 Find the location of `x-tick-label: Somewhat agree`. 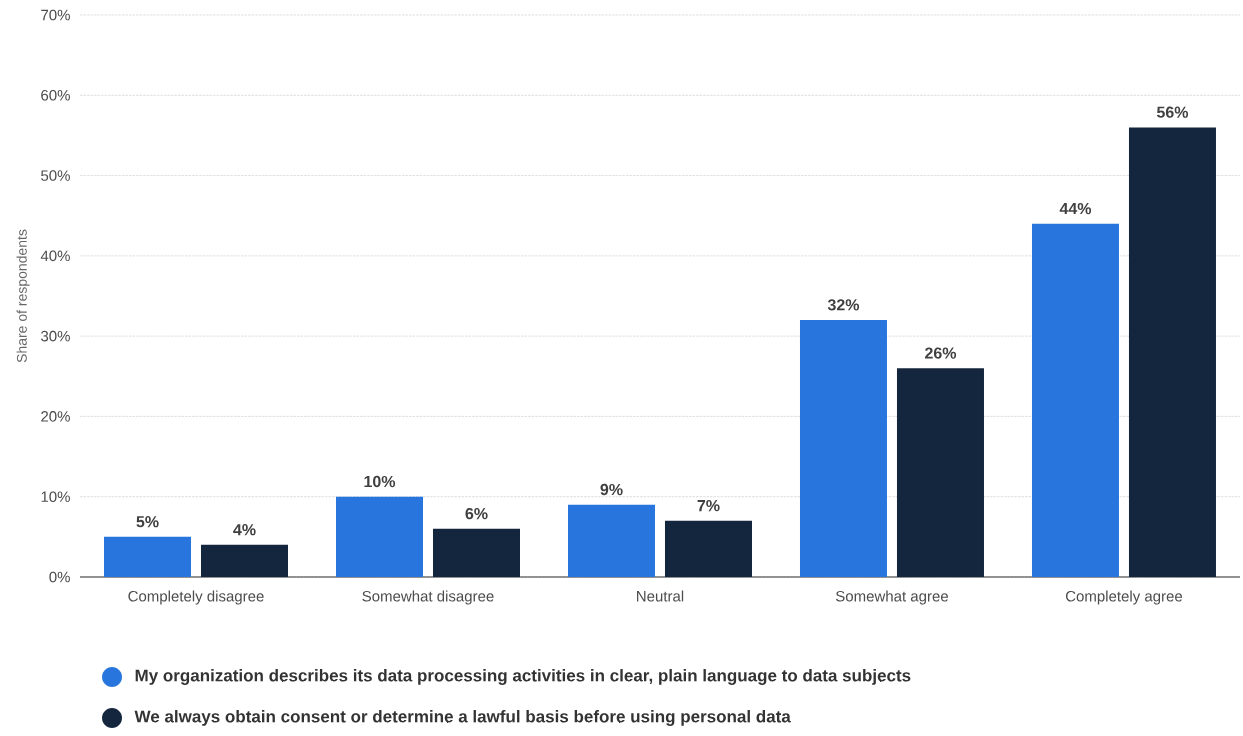

x-tick-label: Somewhat agree is located at coordinates (891, 597).